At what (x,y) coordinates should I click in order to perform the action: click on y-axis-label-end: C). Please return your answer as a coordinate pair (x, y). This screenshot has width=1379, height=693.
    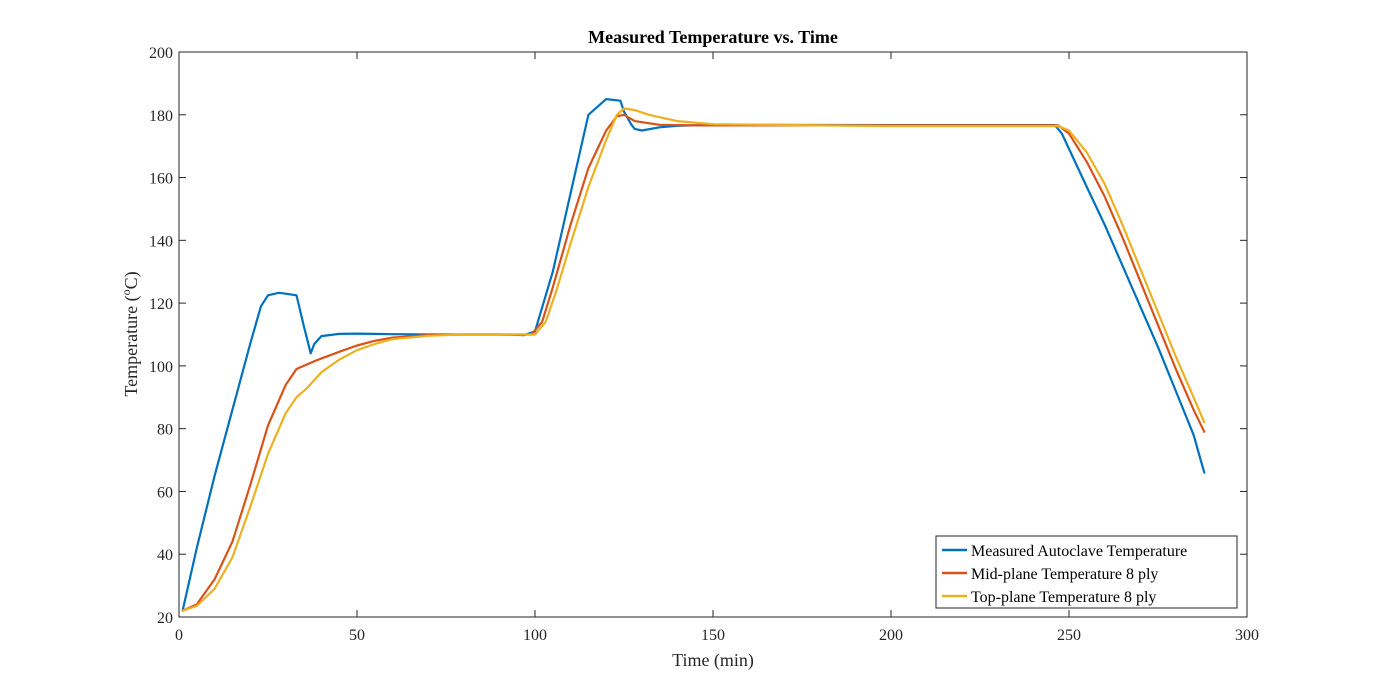
    Looking at the image, I should click on (131, 280).